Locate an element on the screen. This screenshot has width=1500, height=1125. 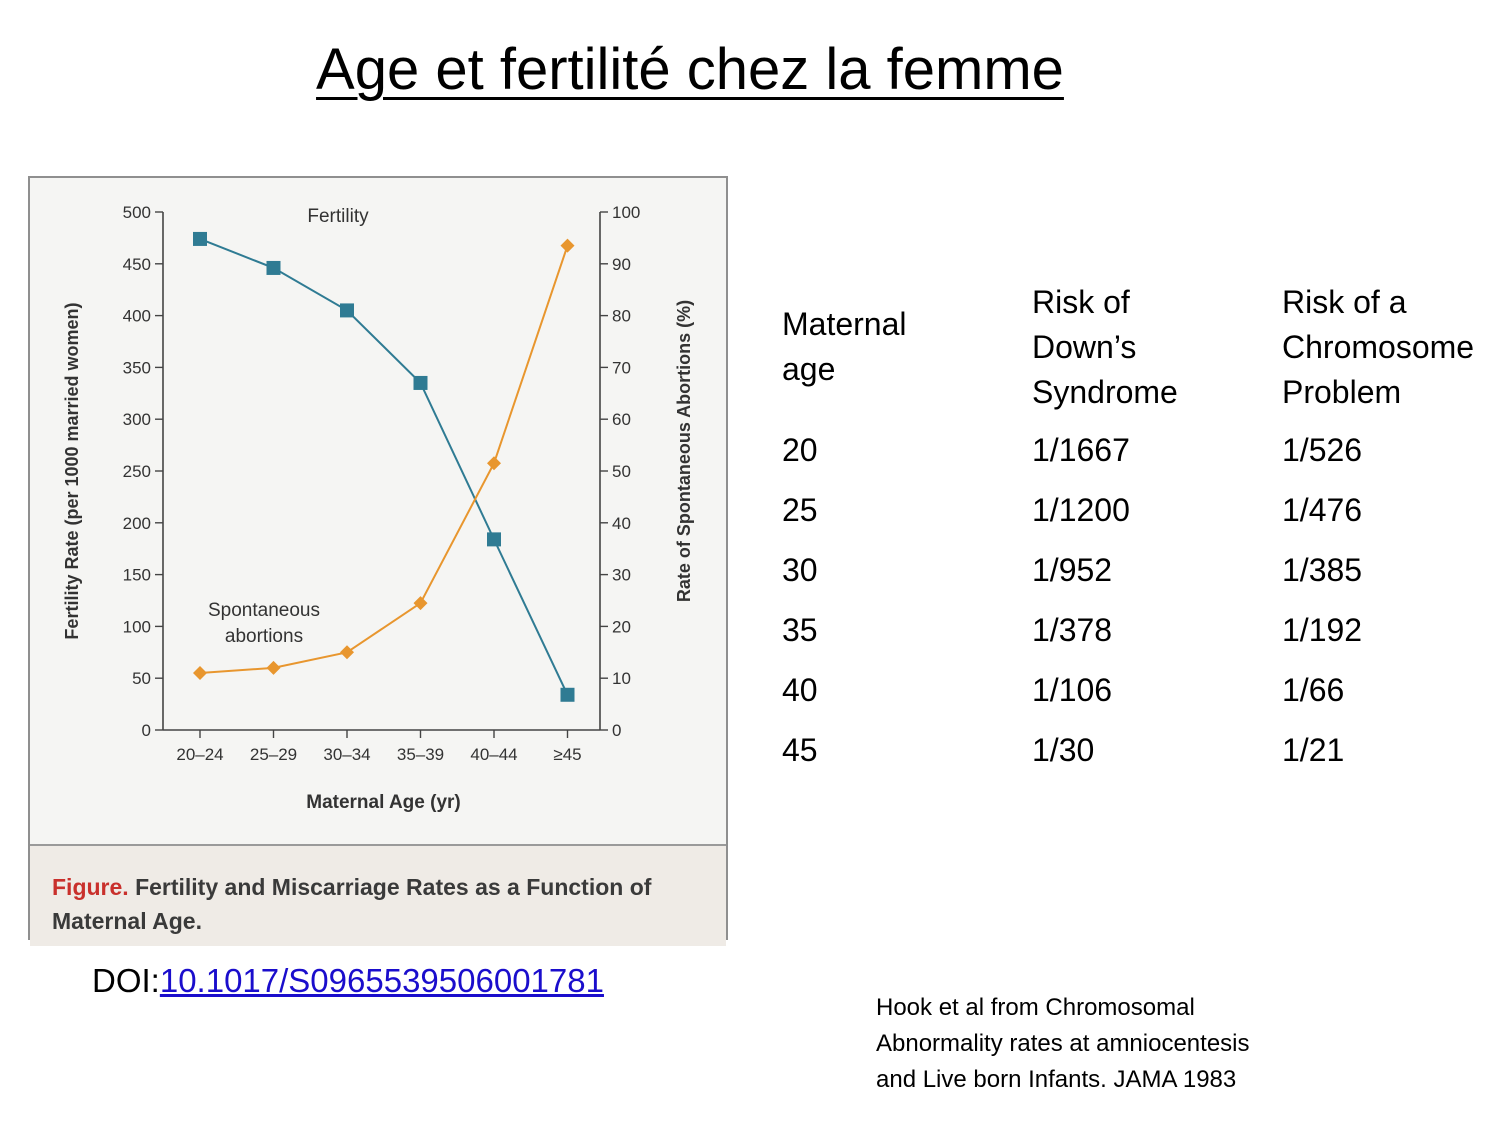
age-cell: 40 is located at coordinates (800, 690).